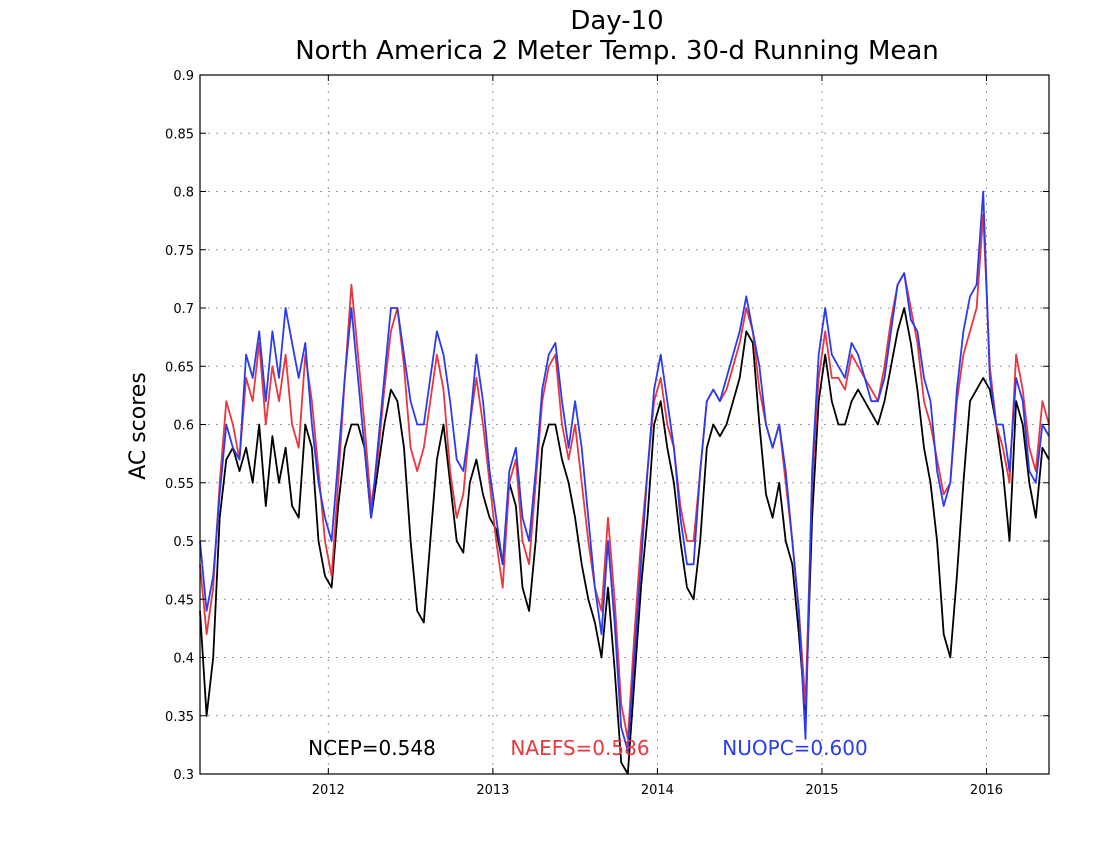 Image resolution: width=1100 pixels, height=850 pixels. What do you see at coordinates (183, 775) in the screenshot?
I see `y-tick-label: 0.3` at bounding box center [183, 775].